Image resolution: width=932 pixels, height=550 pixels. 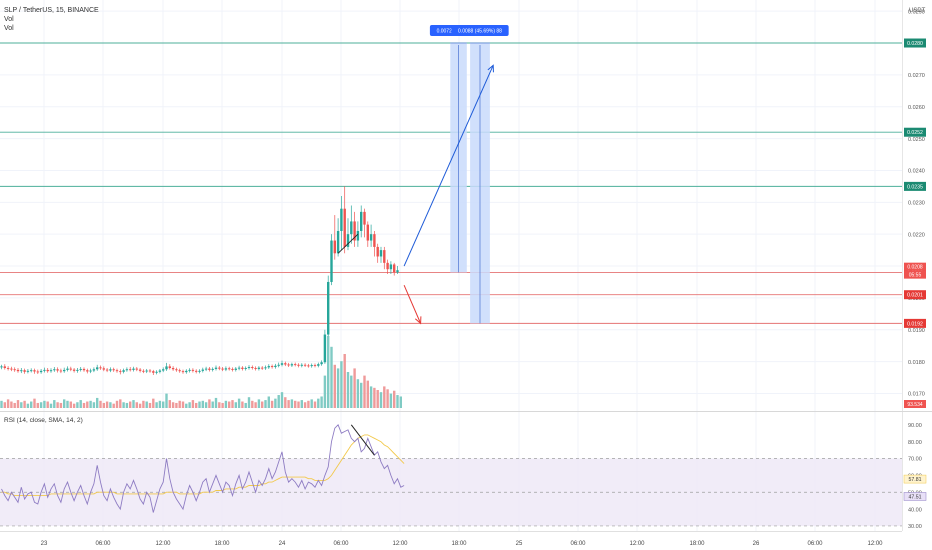 What do you see at coordinates (203, 465) in the screenshot?
I see `rsi-ma-line` at bounding box center [203, 465].